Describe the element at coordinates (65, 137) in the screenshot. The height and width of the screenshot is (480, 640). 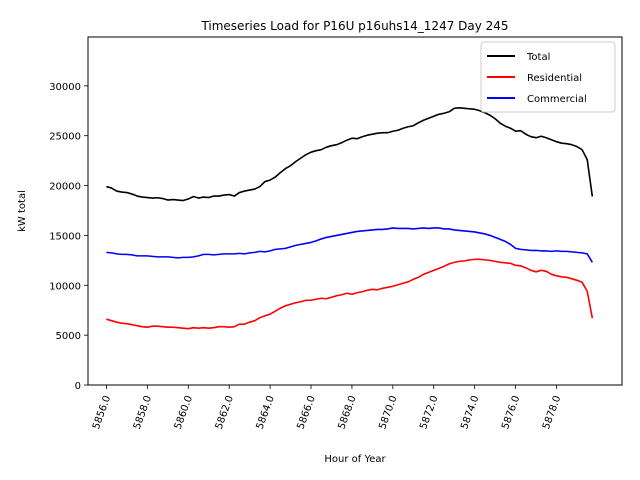
I see `y-tick-label: 25000` at that location.